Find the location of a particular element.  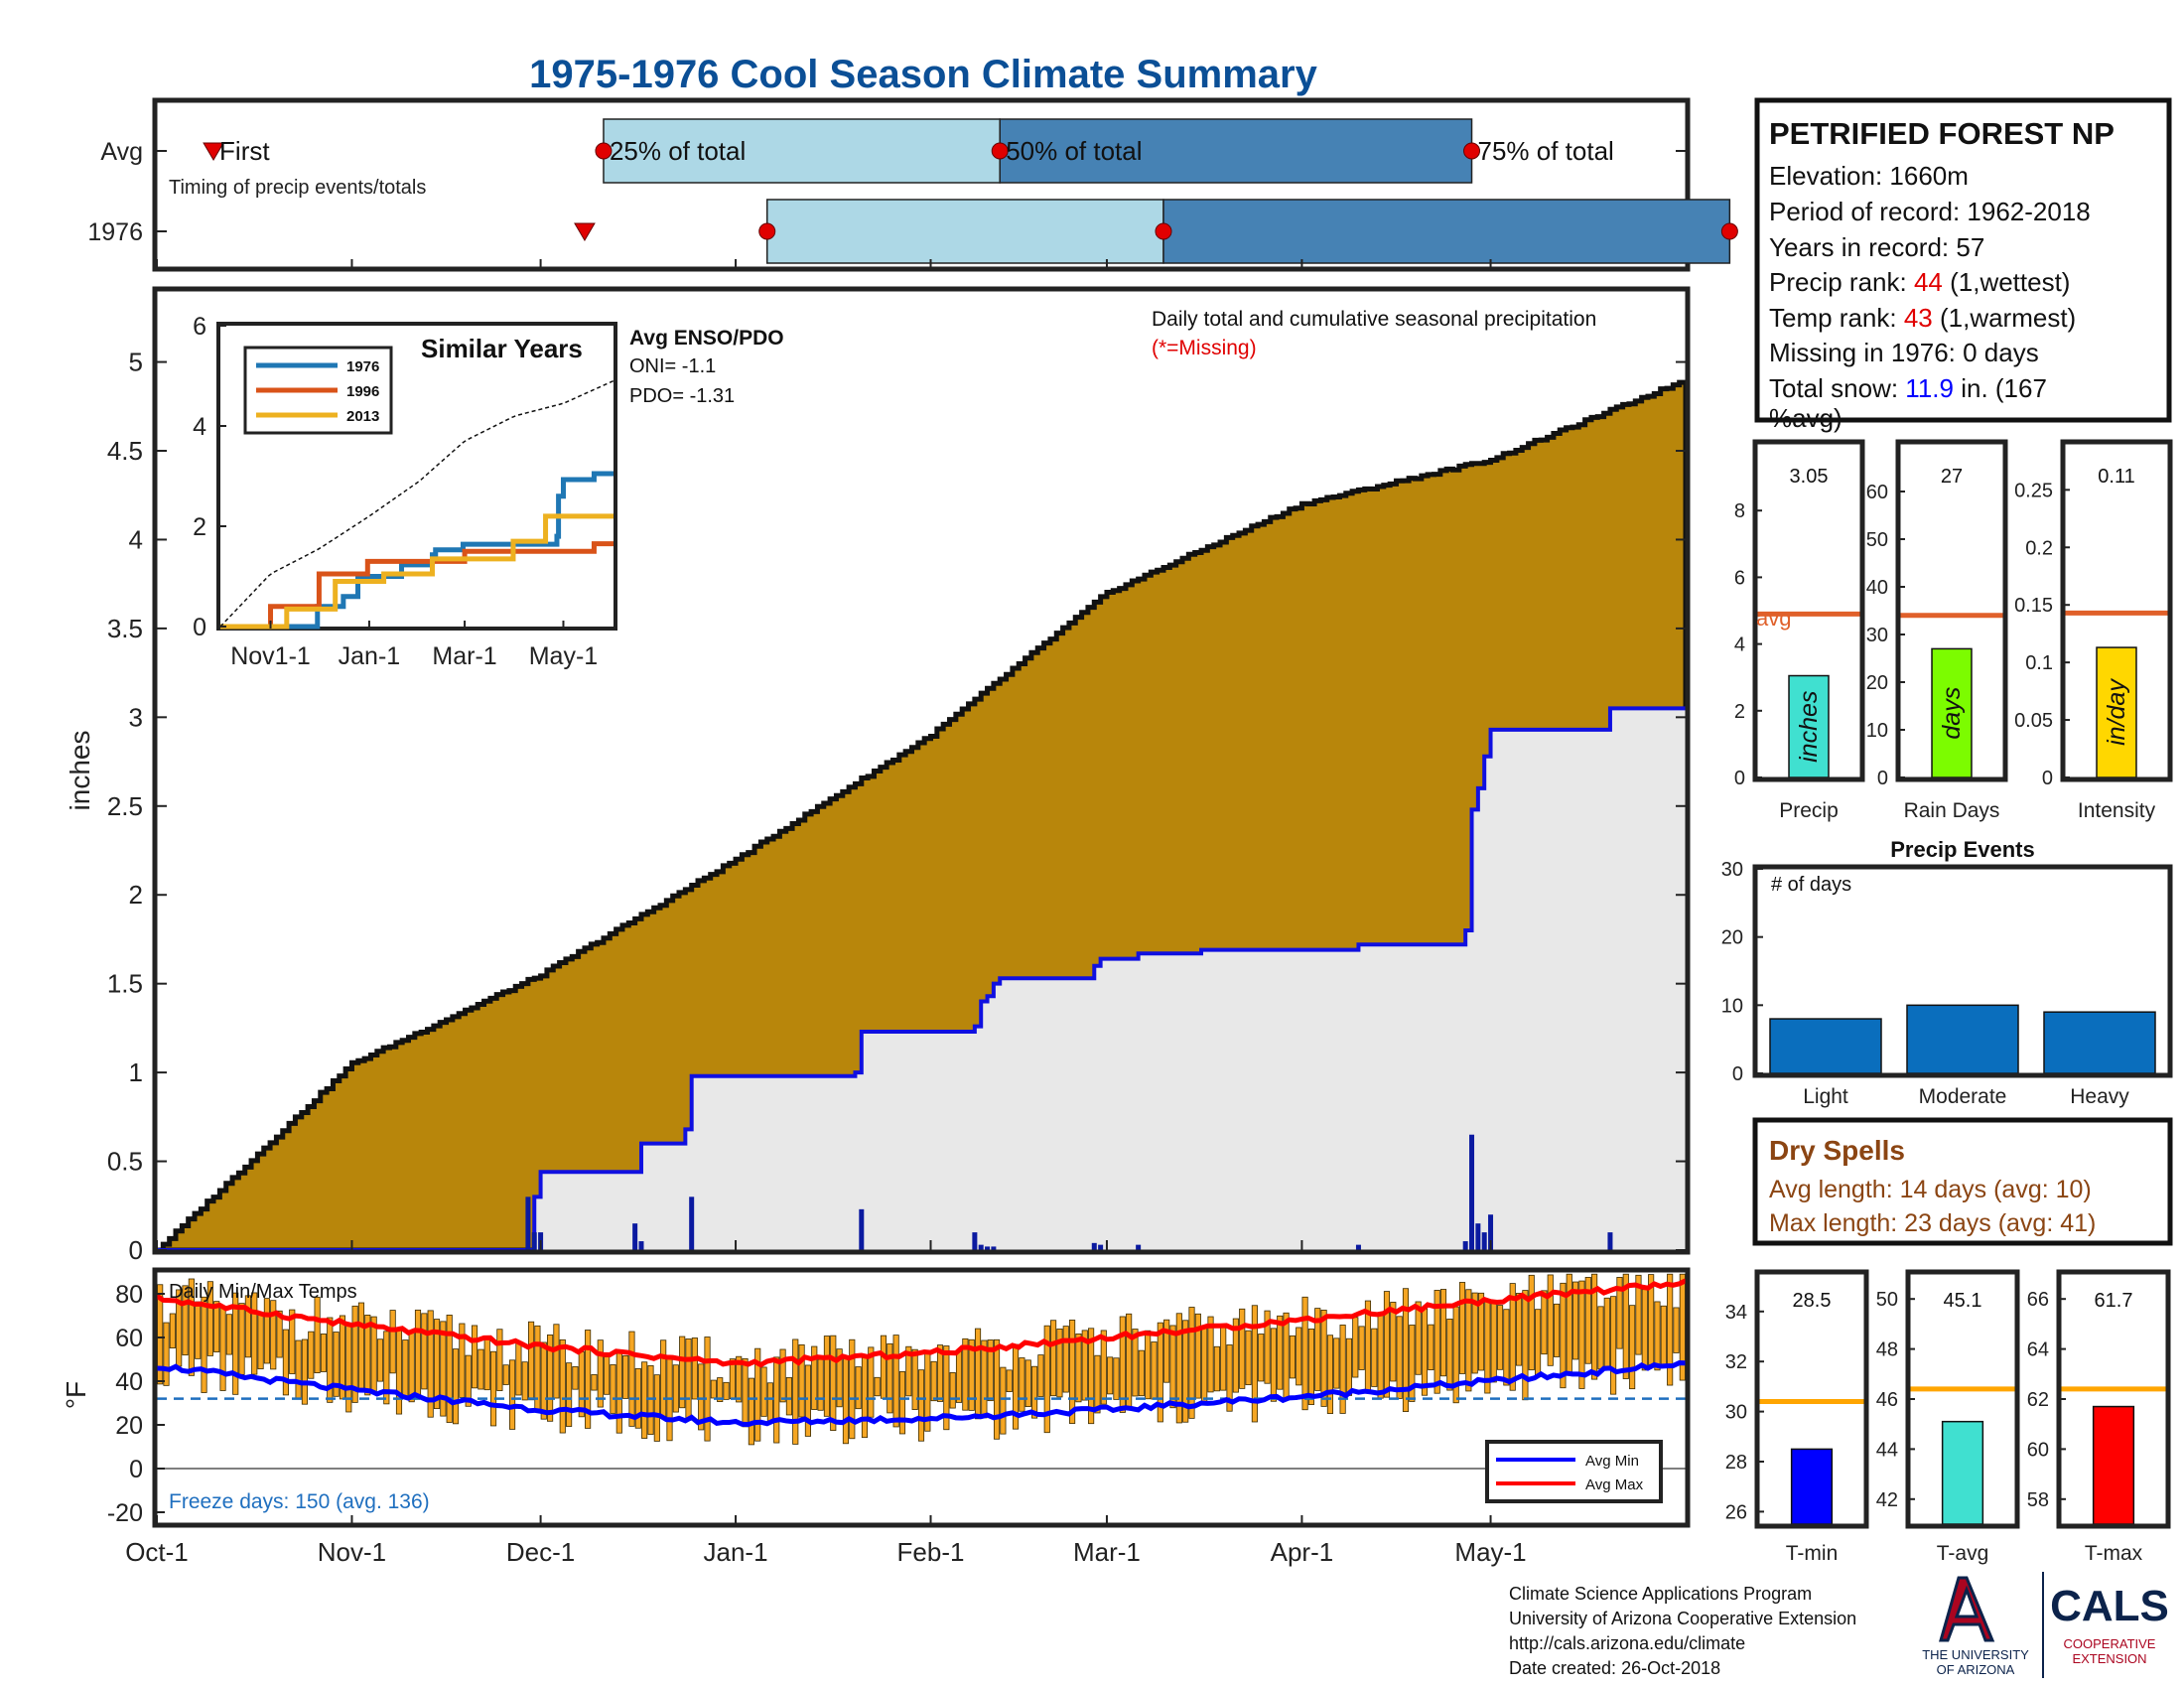

timing-year-first-triangle is located at coordinates (585, 231).